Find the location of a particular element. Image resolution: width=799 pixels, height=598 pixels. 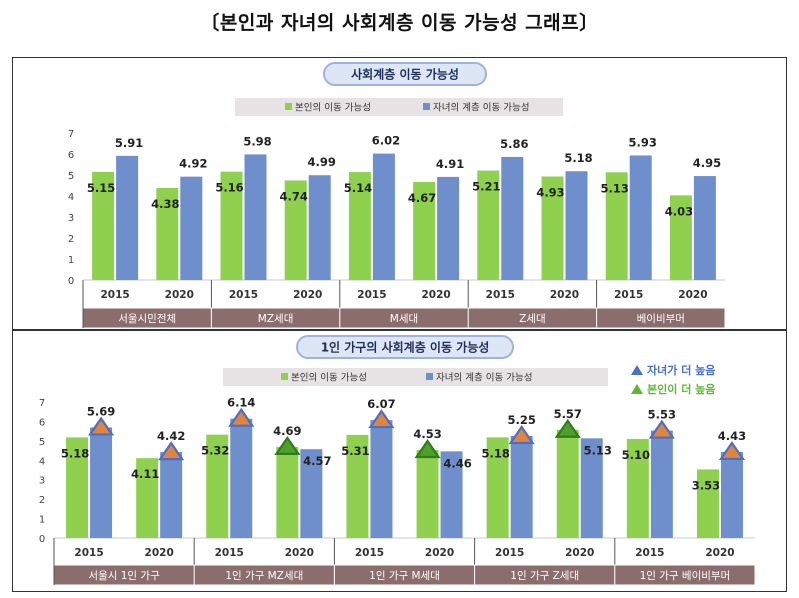

data-label-self: 4.11 is located at coordinates (145, 474).